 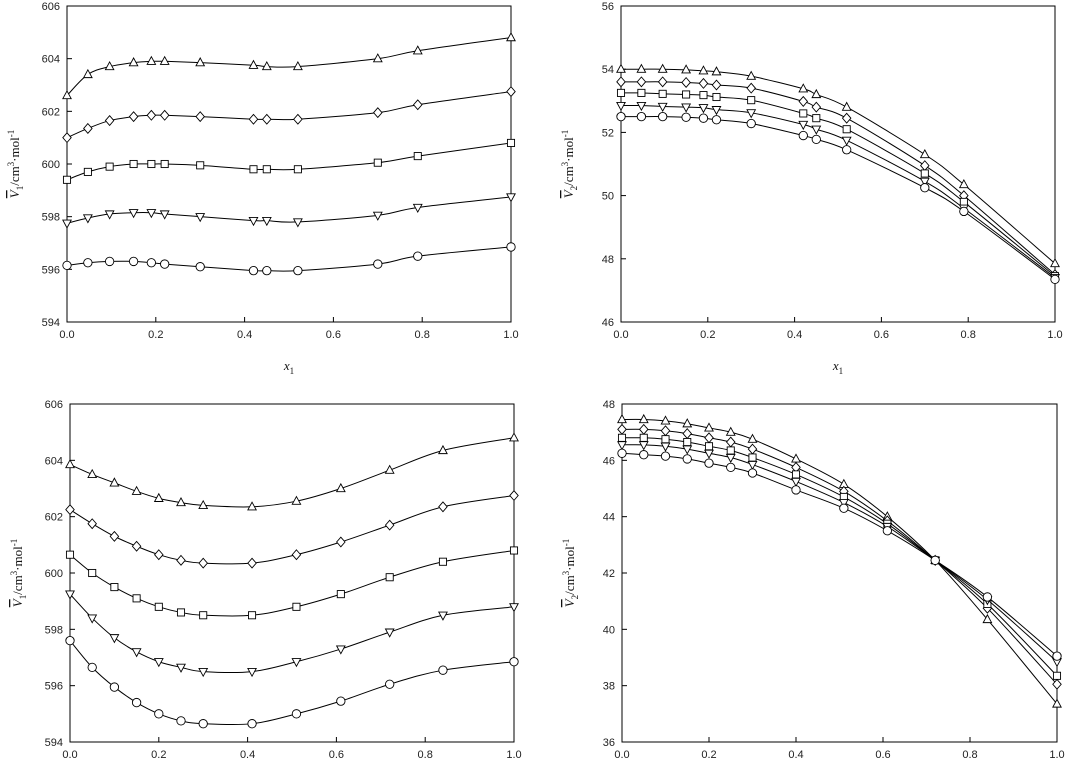 I want to click on x-tick-label: 0.0, so click(x=620, y=335).